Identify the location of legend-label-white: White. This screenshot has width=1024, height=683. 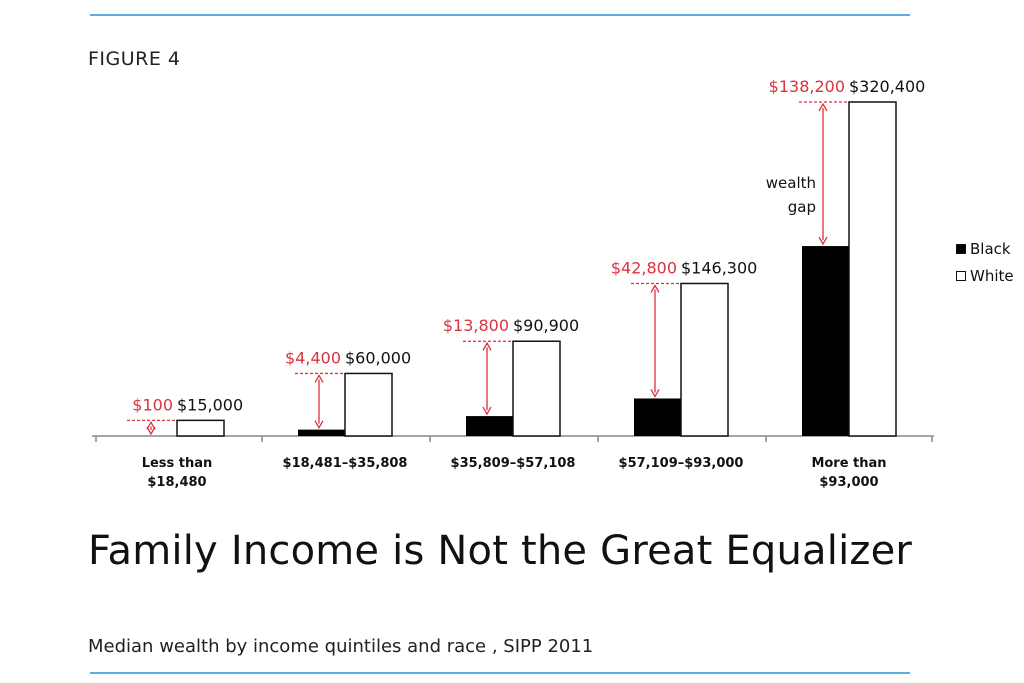
(992, 276).